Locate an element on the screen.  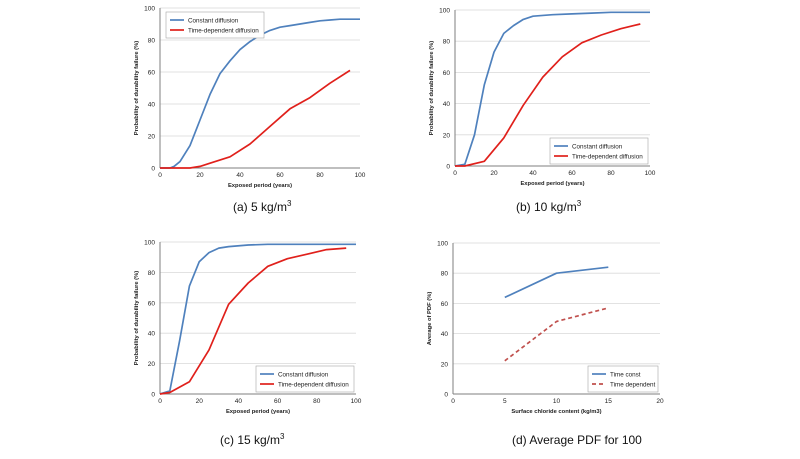
chart-caption-a-sup: 3 is located at coordinates (289, 203).